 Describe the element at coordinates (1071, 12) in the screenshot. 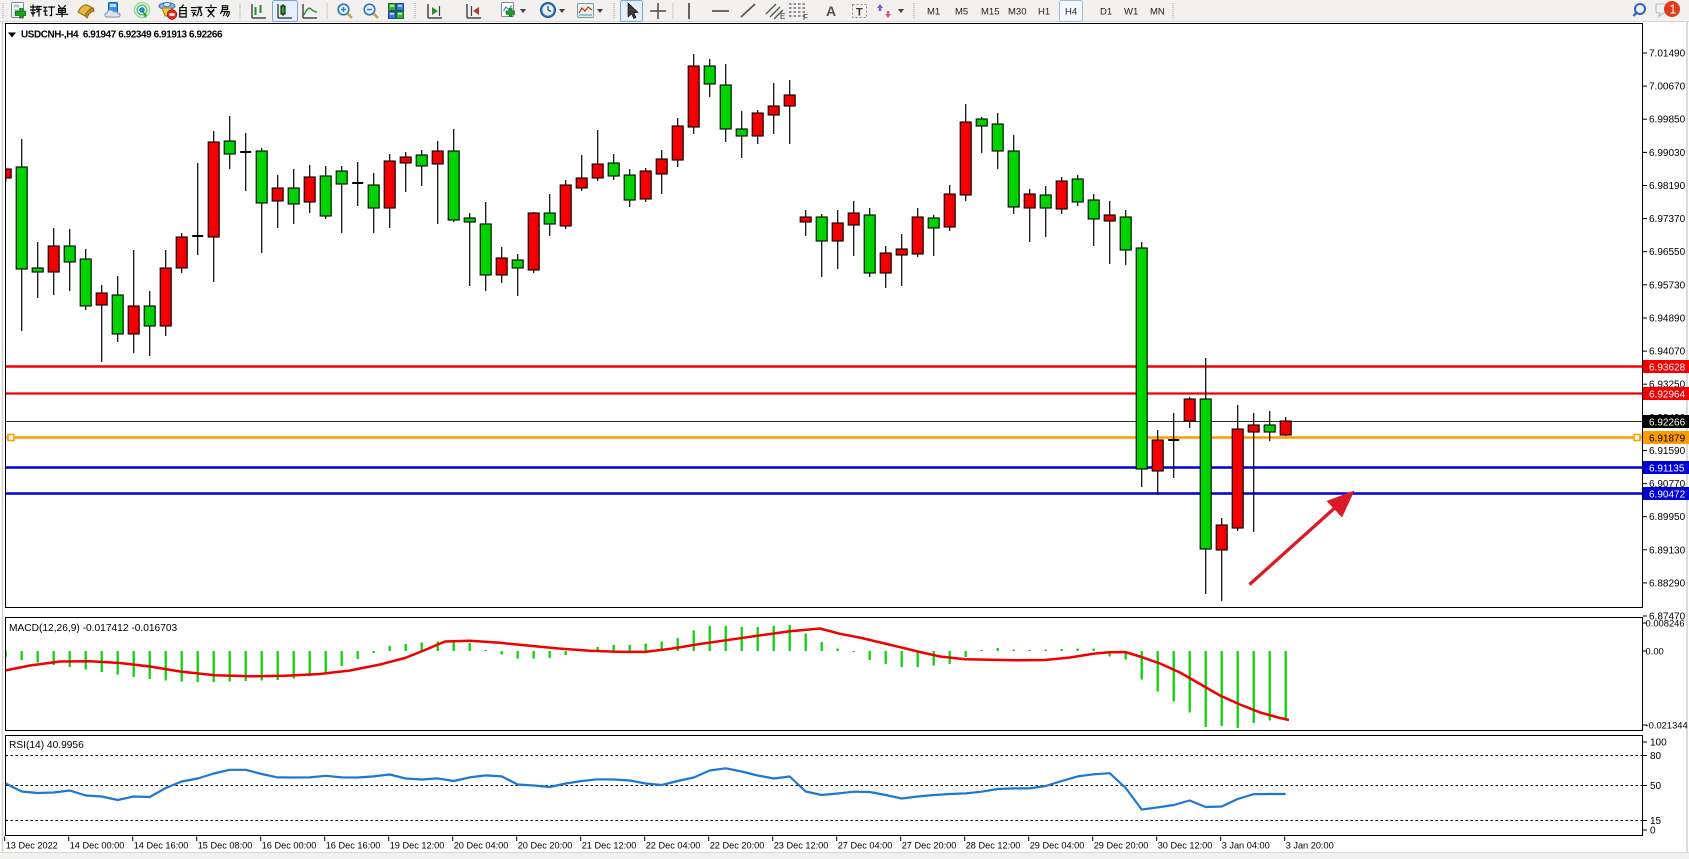

I see `svg-text: H4` at that location.